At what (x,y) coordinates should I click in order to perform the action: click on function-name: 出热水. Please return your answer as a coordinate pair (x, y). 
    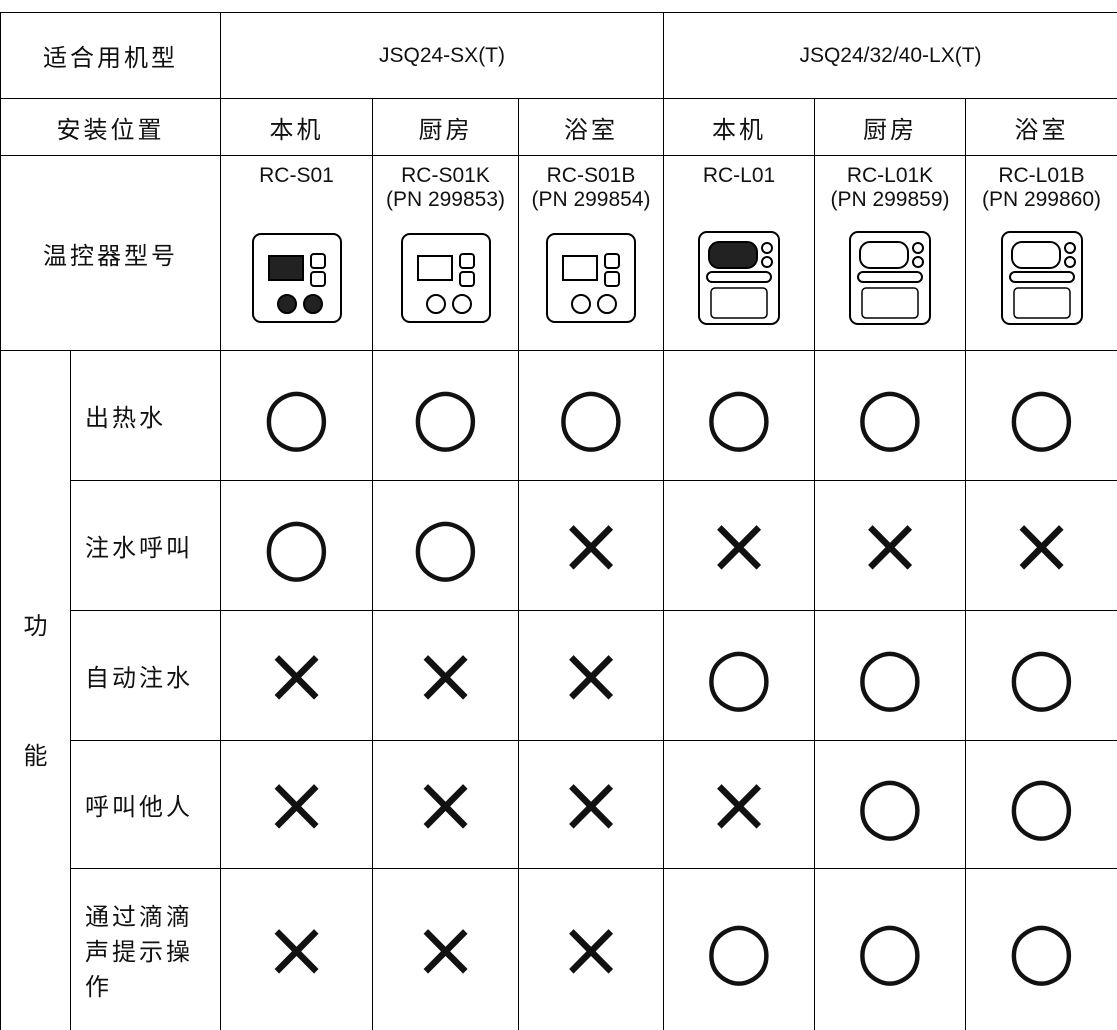
    Looking at the image, I should click on (125, 418).